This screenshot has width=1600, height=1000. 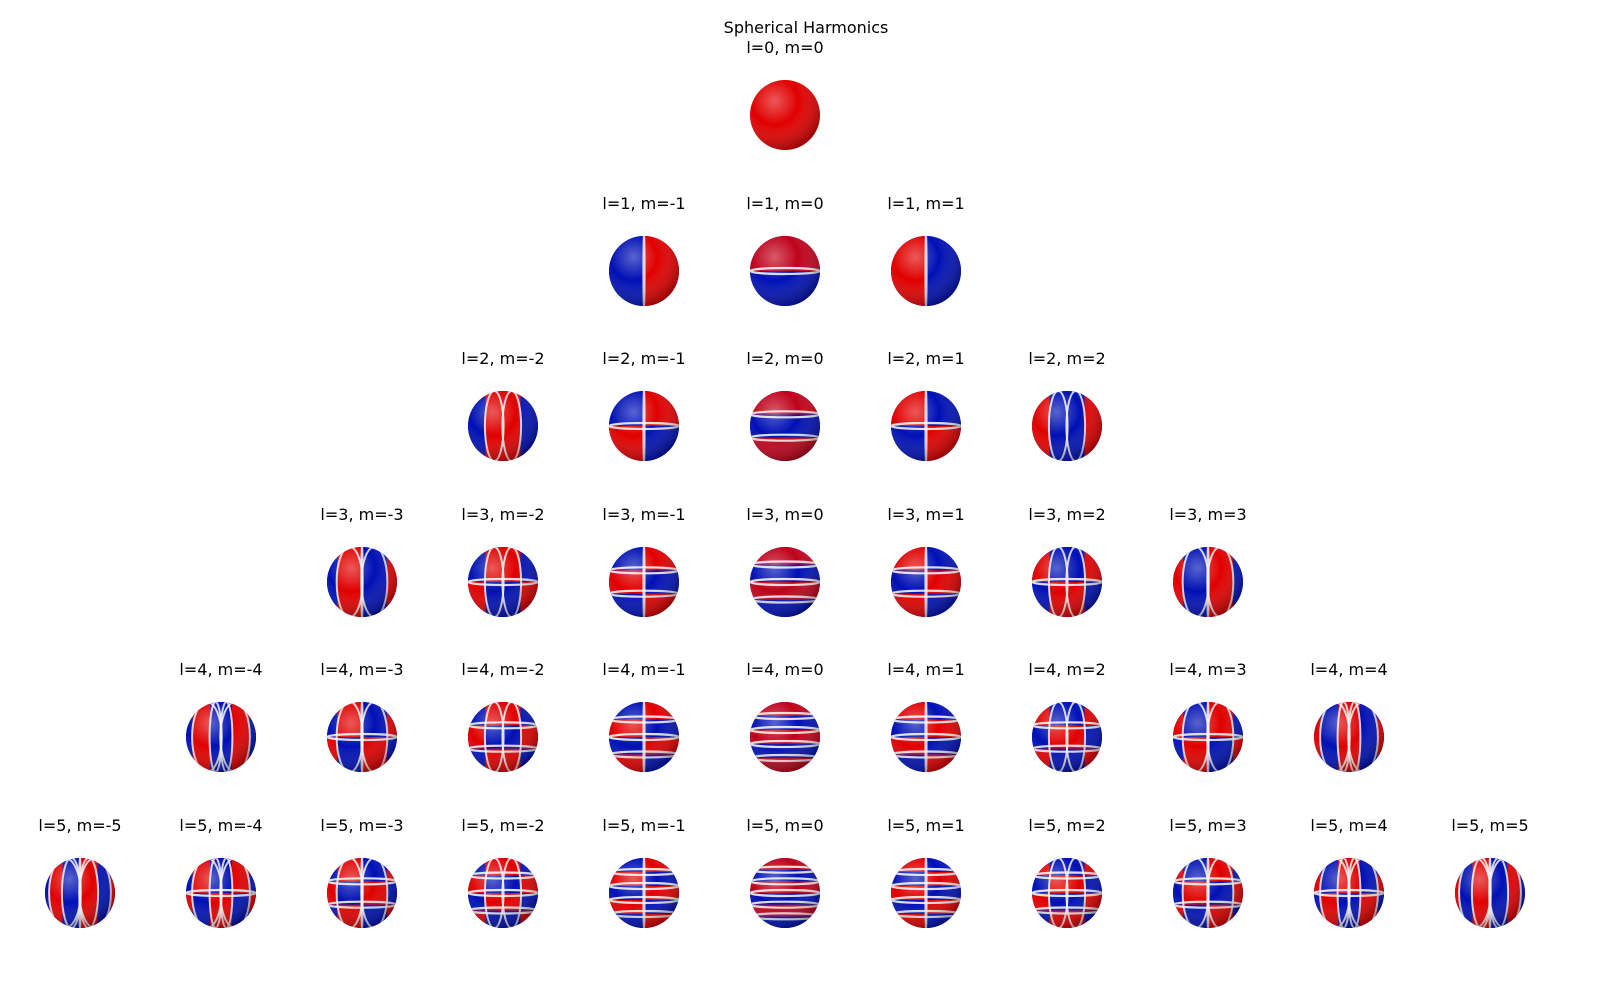 What do you see at coordinates (926, 670) in the screenshot?
I see `harmonic-label: l=4, m=1` at bounding box center [926, 670].